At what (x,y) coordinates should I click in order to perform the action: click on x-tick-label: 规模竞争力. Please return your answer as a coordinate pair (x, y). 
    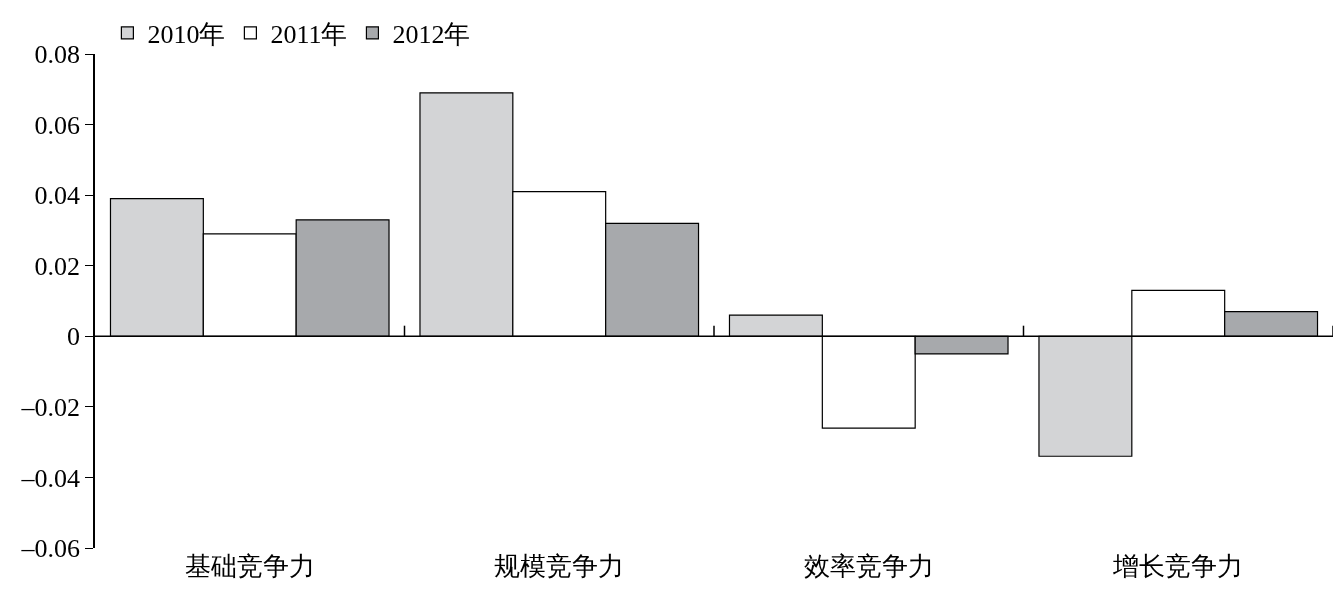
    Looking at the image, I should click on (559, 566).